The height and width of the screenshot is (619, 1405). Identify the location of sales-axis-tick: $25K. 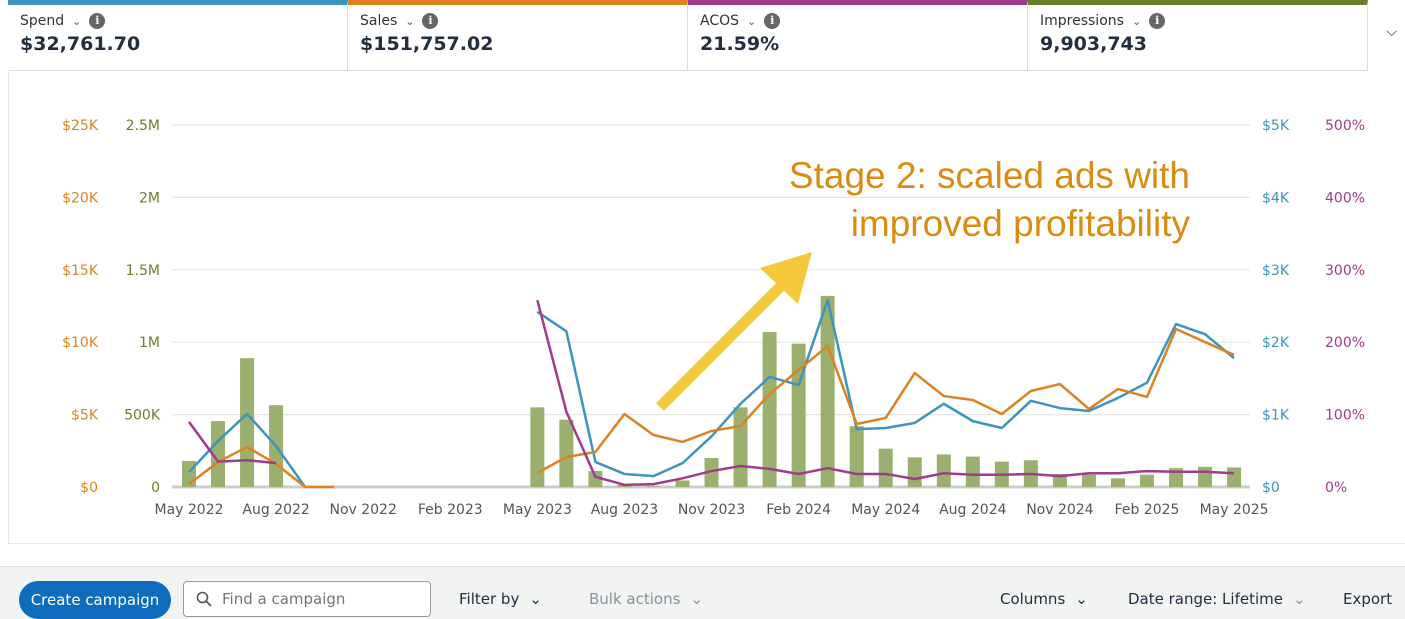
(80, 126).